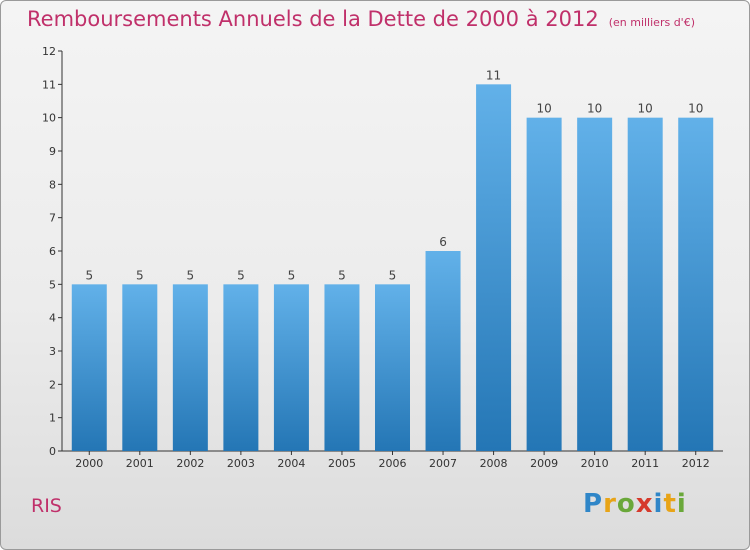  I want to click on logo-letter: r, so click(610, 504).